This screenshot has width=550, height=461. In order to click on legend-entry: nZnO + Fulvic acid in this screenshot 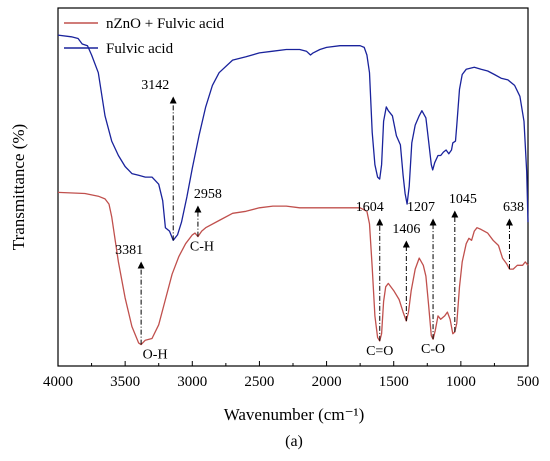, I will do `click(165, 24)`.